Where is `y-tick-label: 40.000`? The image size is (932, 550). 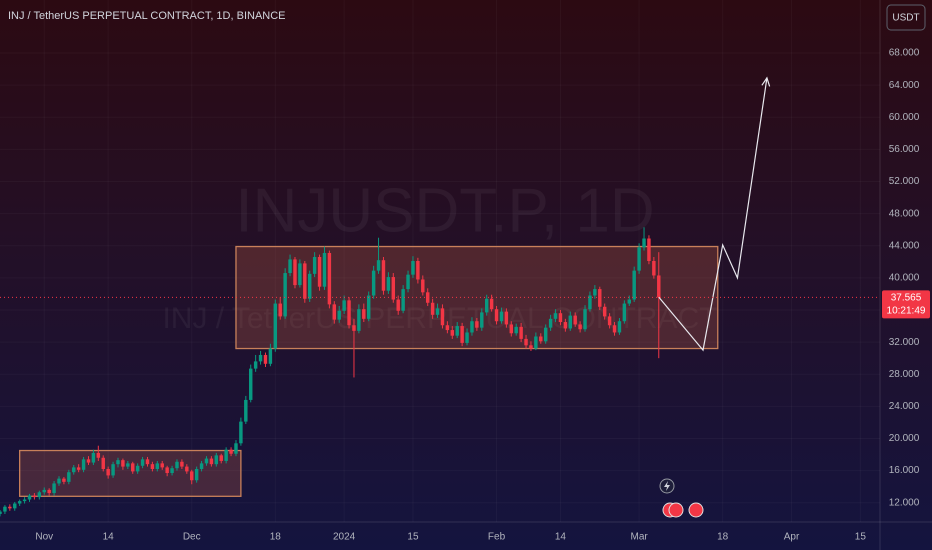 y-tick-label: 40.000 is located at coordinates (904, 278).